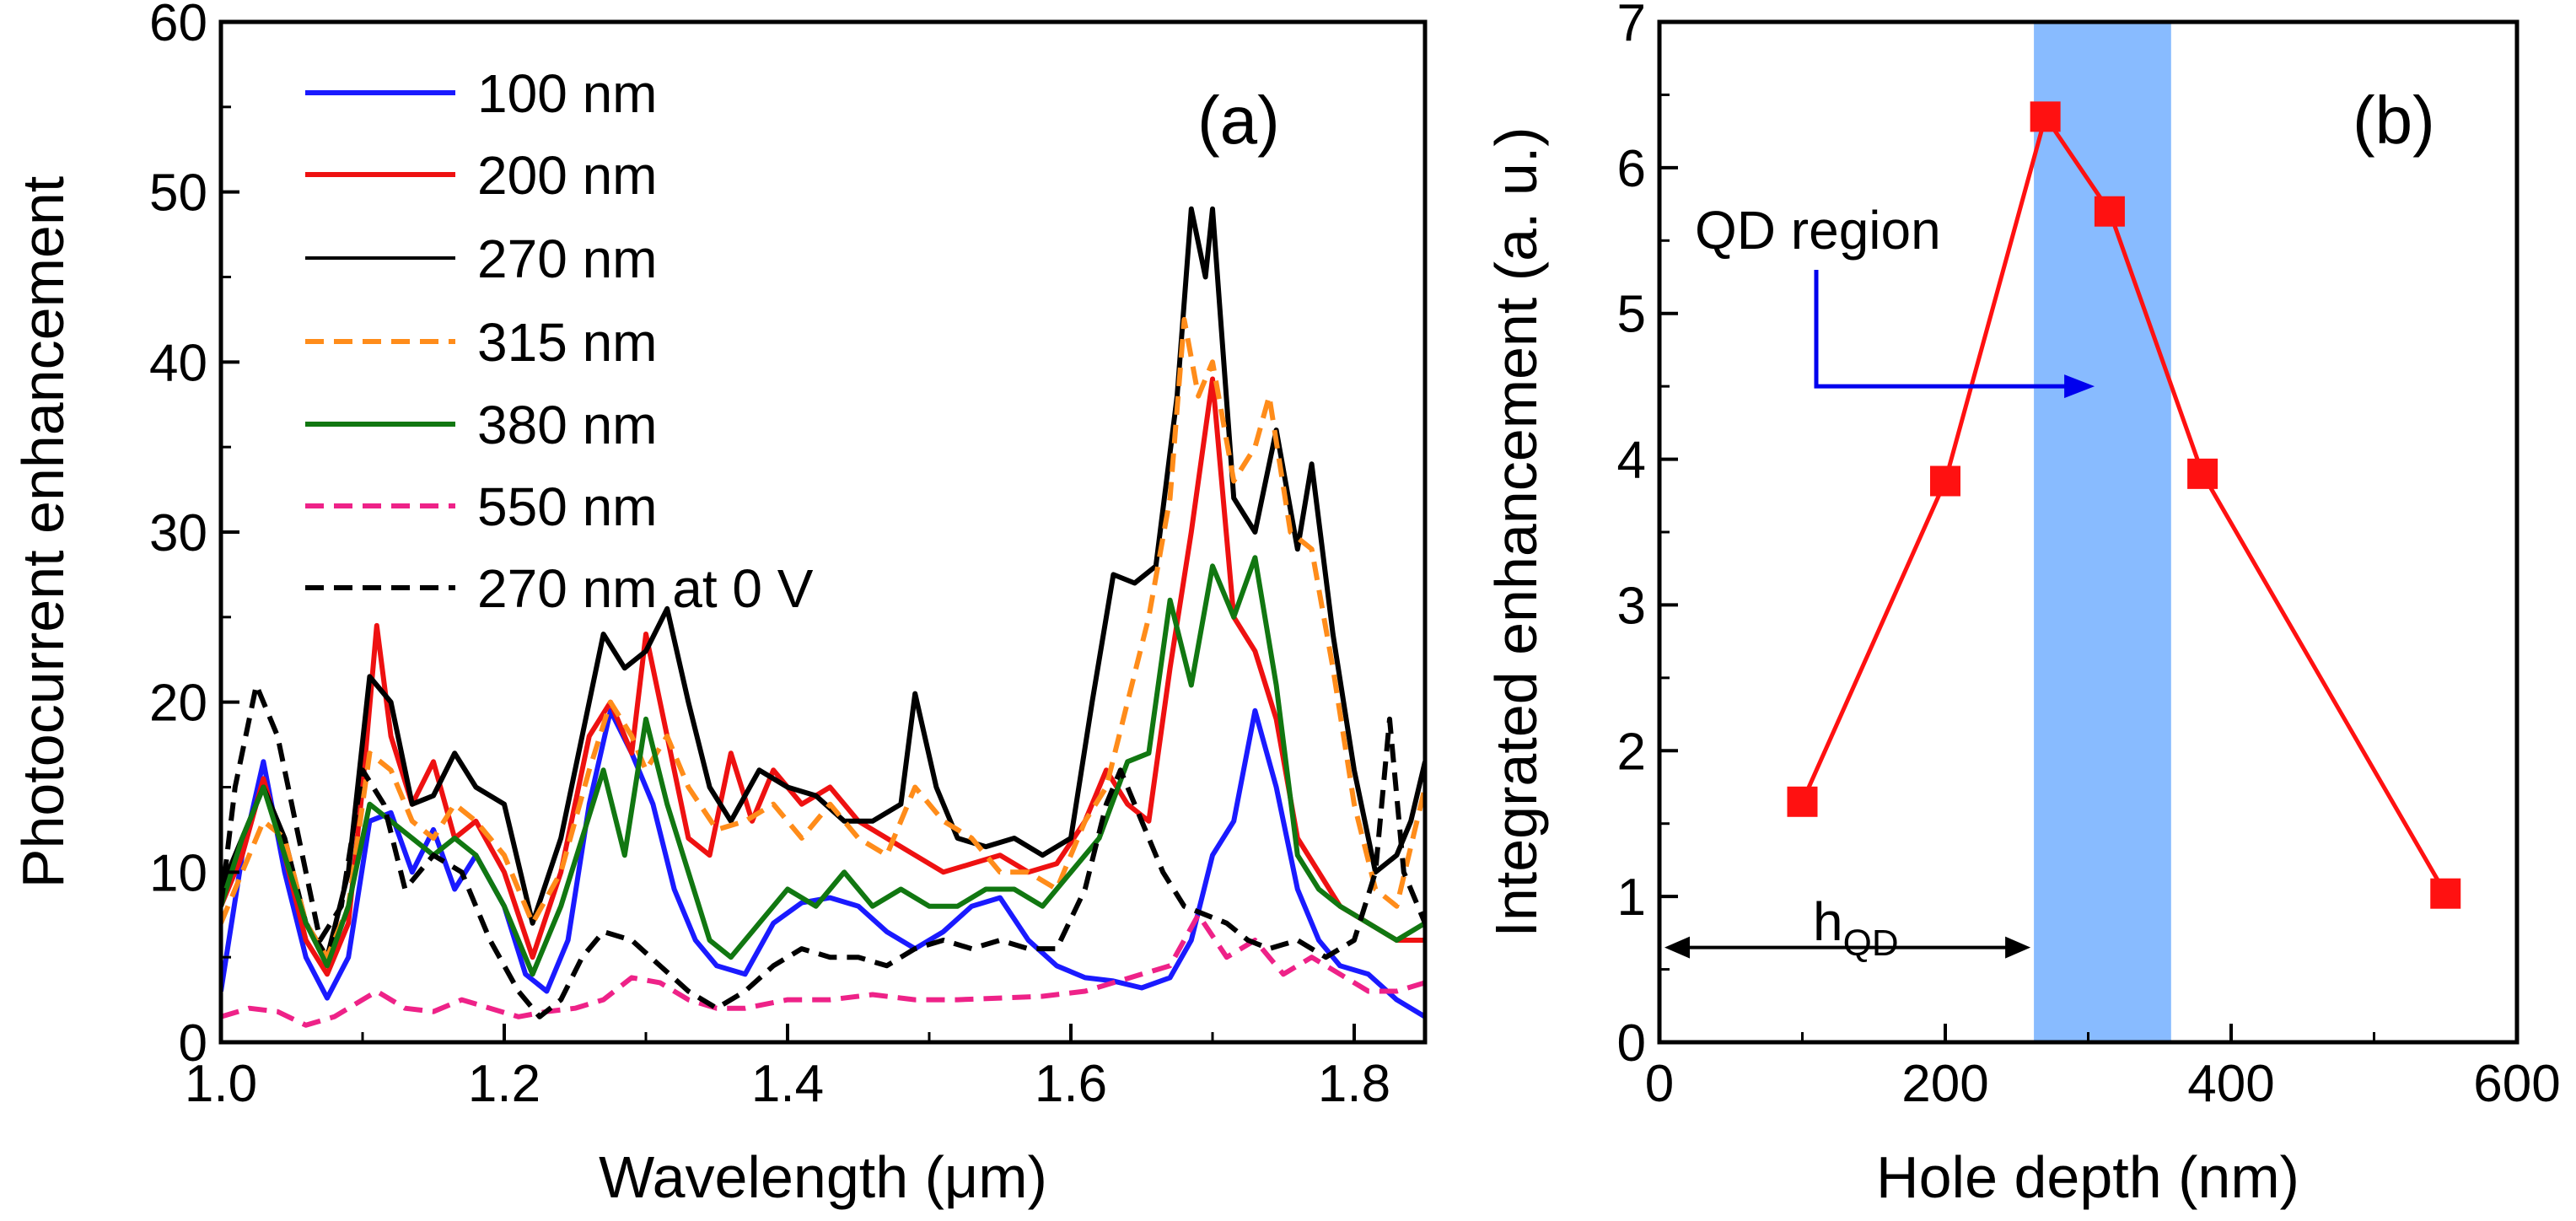 The width and height of the screenshot is (2576, 1221). What do you see at coordinates (178, 26) in the screenshot?
I see `y-tick-label: 60` at bounding box center [178, 26].